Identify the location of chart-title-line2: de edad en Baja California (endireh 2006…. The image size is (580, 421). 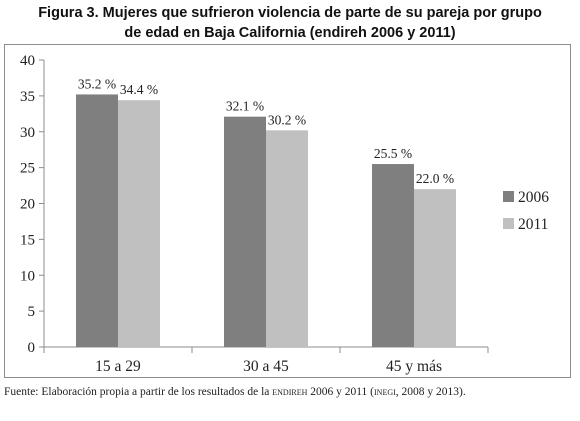
(290, 33).